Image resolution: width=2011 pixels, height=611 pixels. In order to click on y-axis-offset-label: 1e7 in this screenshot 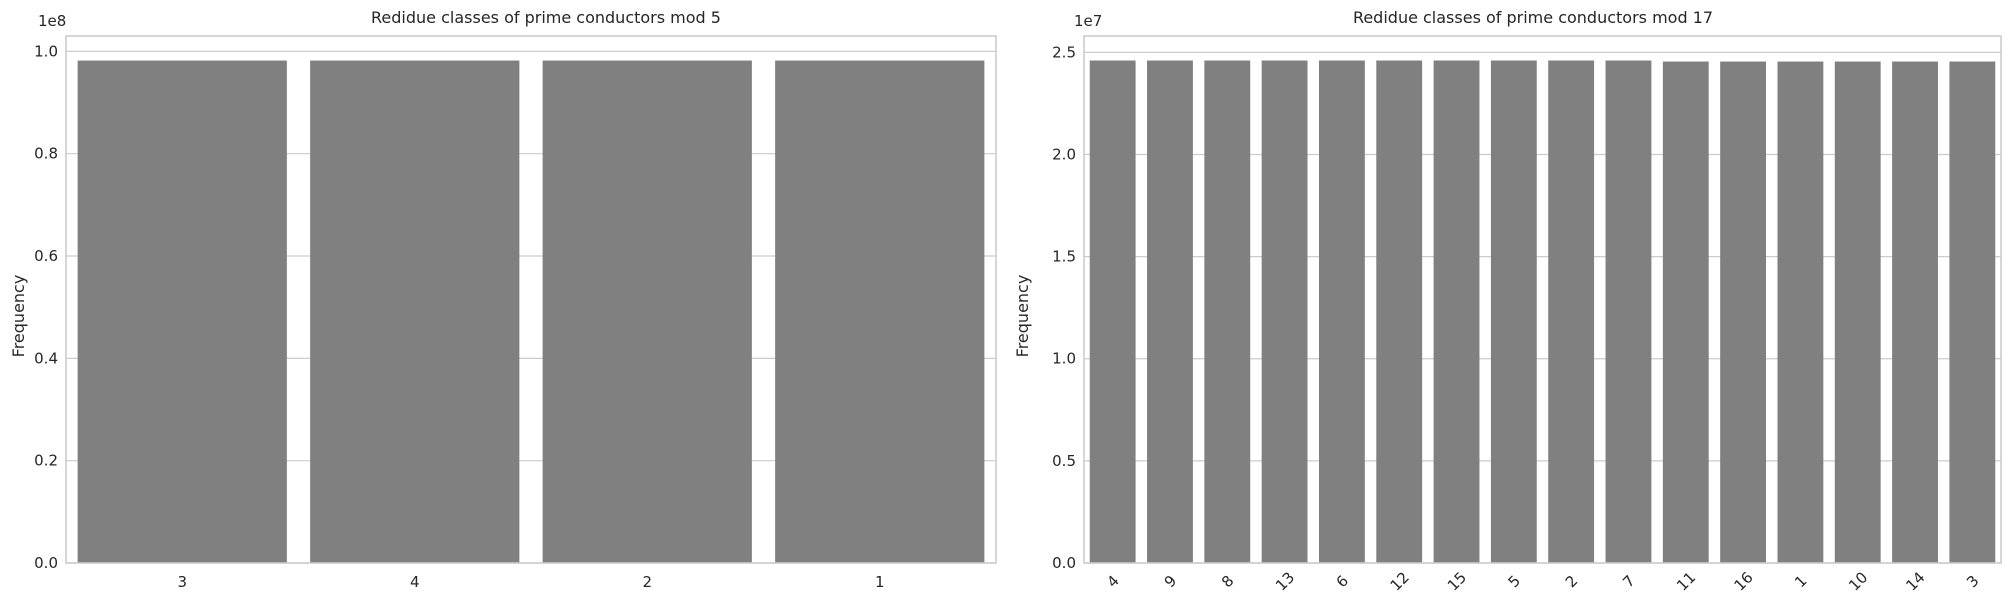, I will do `click(1088, 21)`.